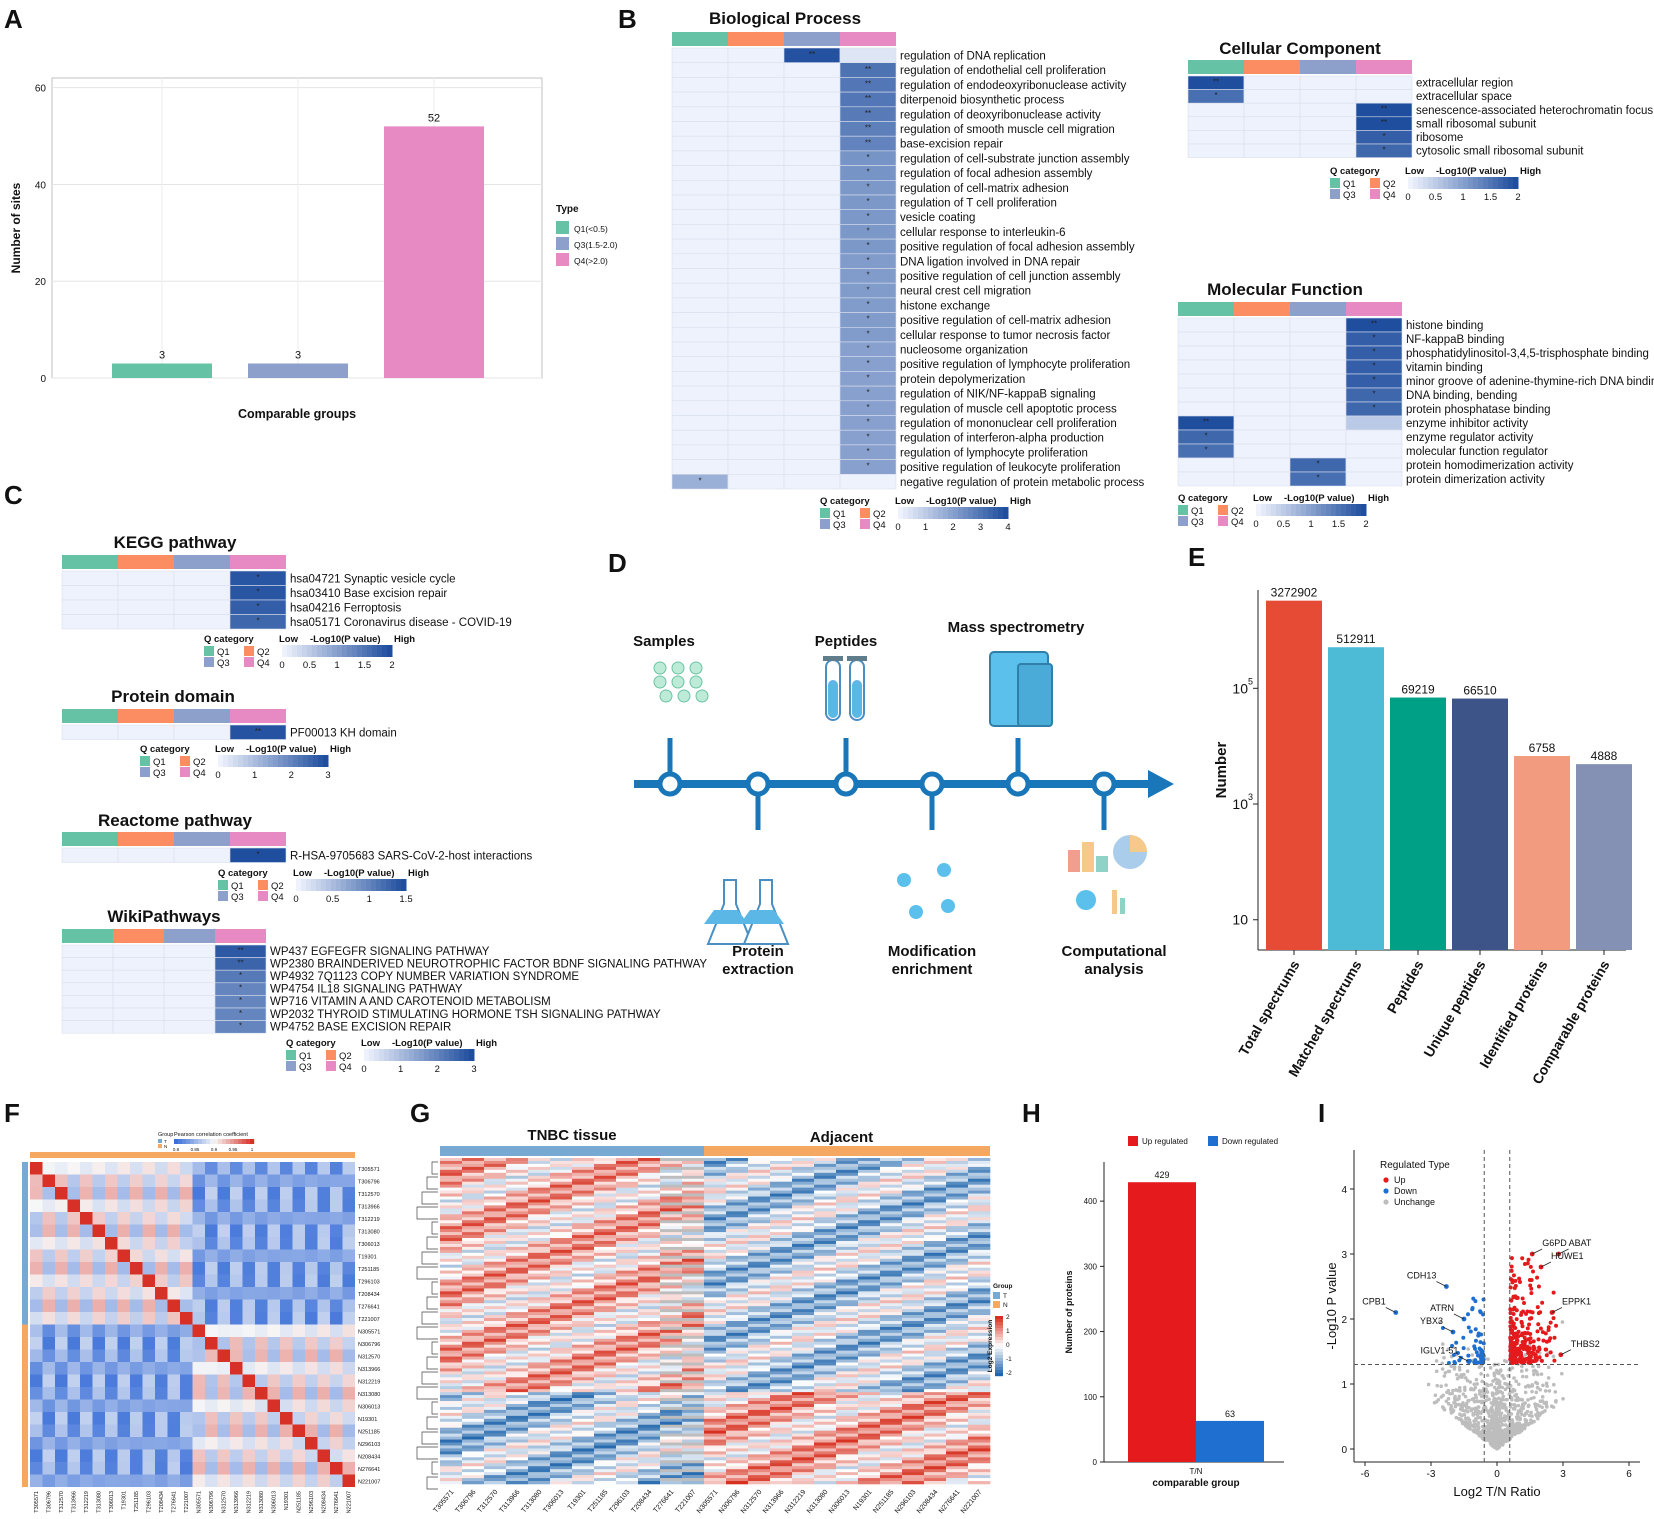  Describe the element at coordinates (965, 292) in the screenshot. I see `bp-term-label: neural crest cell migration` at that location.